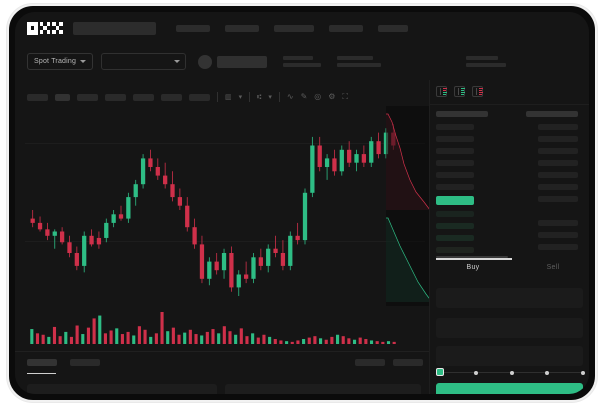 This screenshot has height=405, width=603. What do you see at coordinates (213, 328) in the screenshot?
I see `volume-histogram` at bounding box center [213, 328].